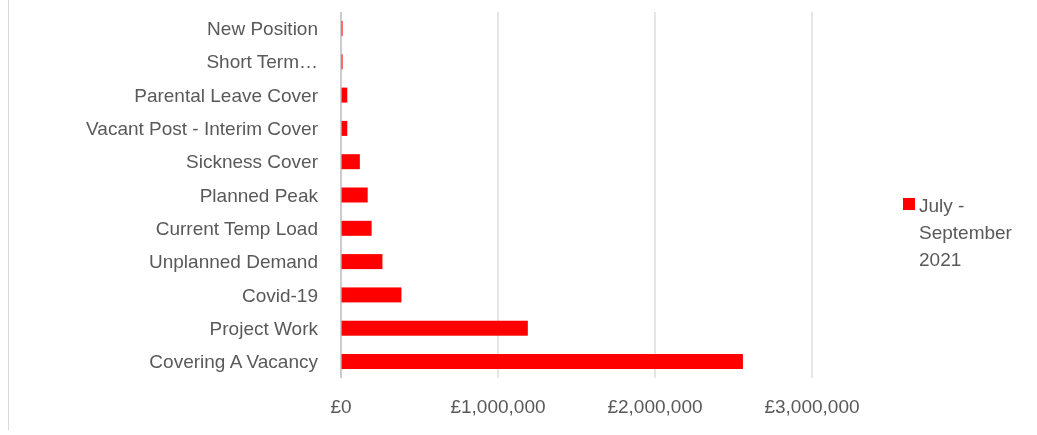 The image size is (1037, 435). I want to click on y-tick-label: Covering A Vacancy, so click(234, 362).